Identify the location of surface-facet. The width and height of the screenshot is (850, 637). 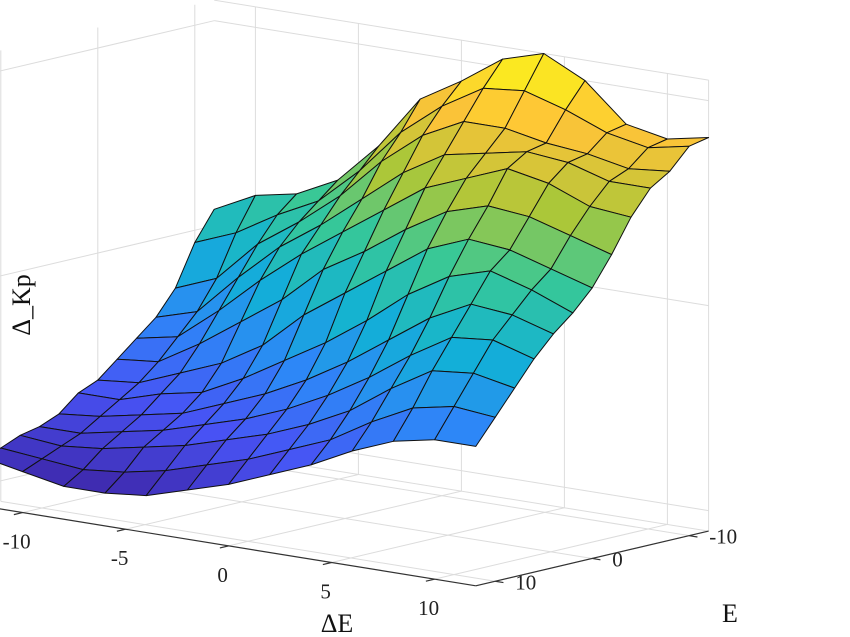
(465, 426).